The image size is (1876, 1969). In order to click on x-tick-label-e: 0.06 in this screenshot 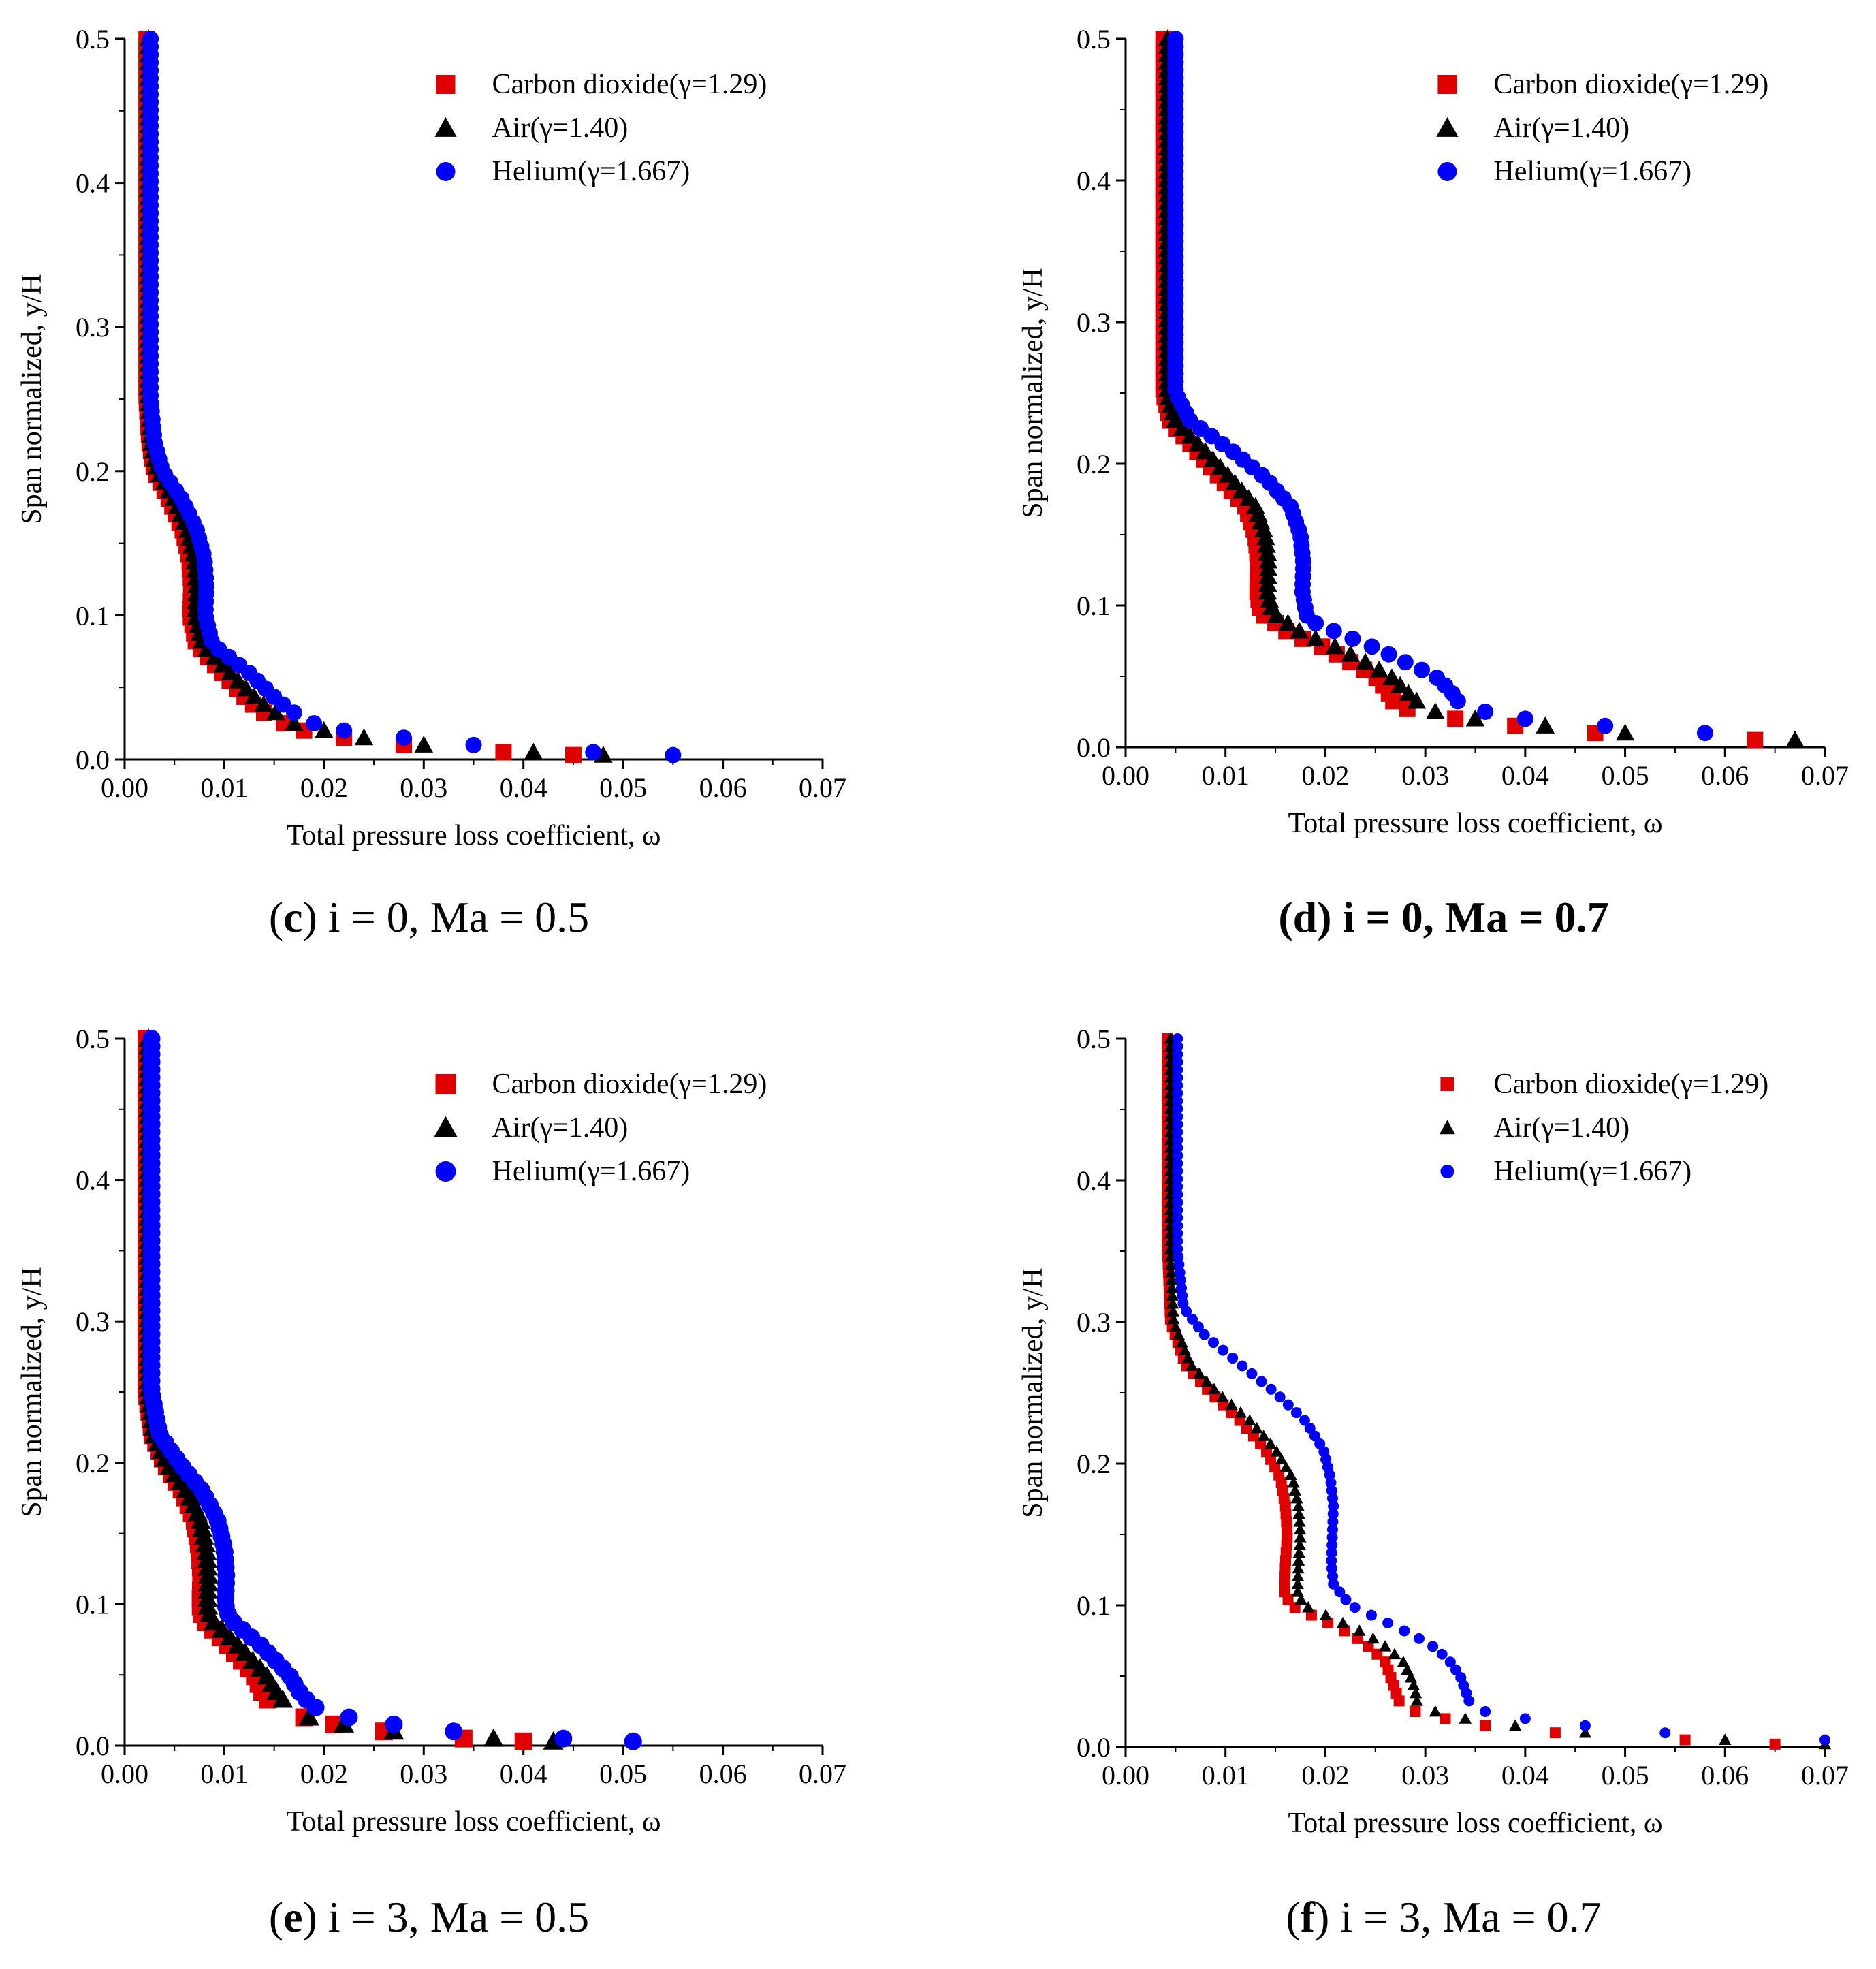, I will do `click(723, 1774)`.